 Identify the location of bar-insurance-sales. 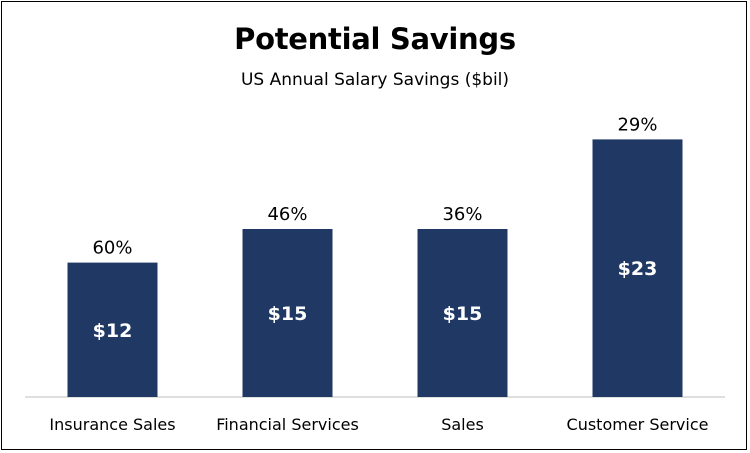
(112, 329).